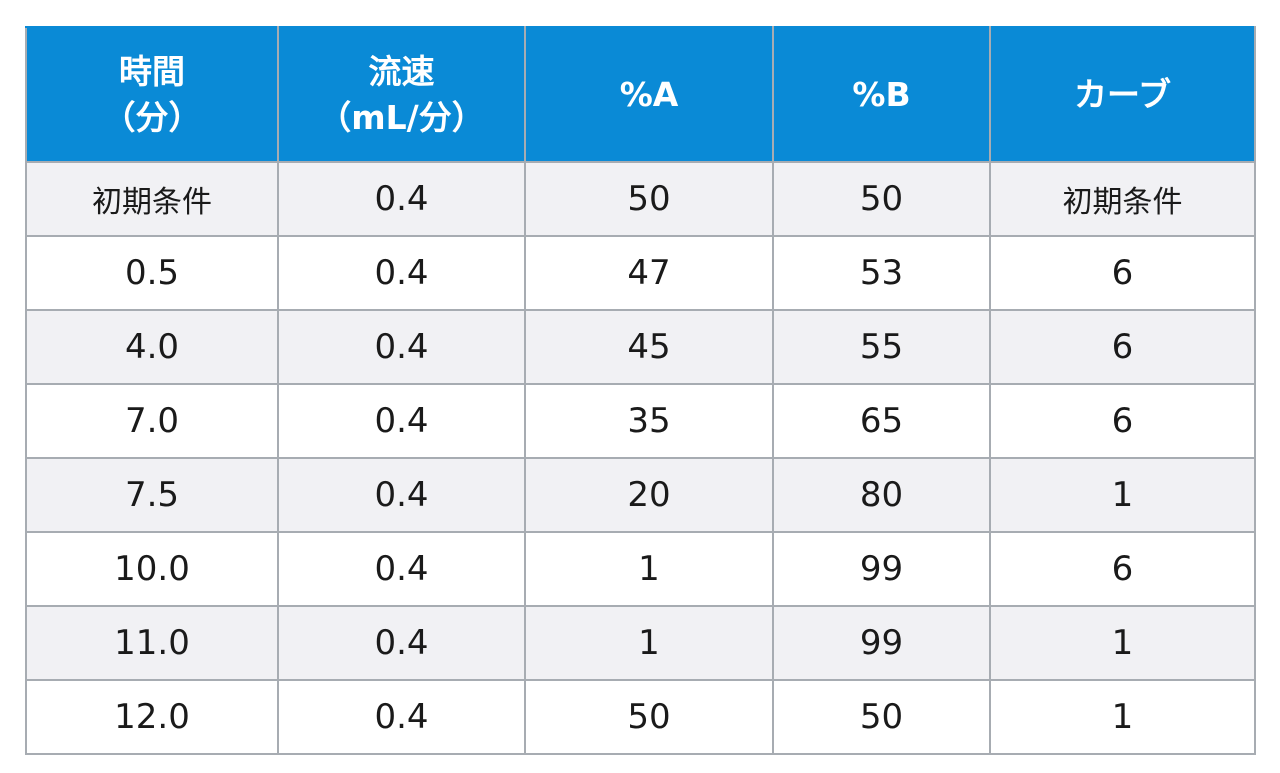 The image size is (1280, 773). I want to click on header-flow-unit: （mL/分）, so click(401, 117).